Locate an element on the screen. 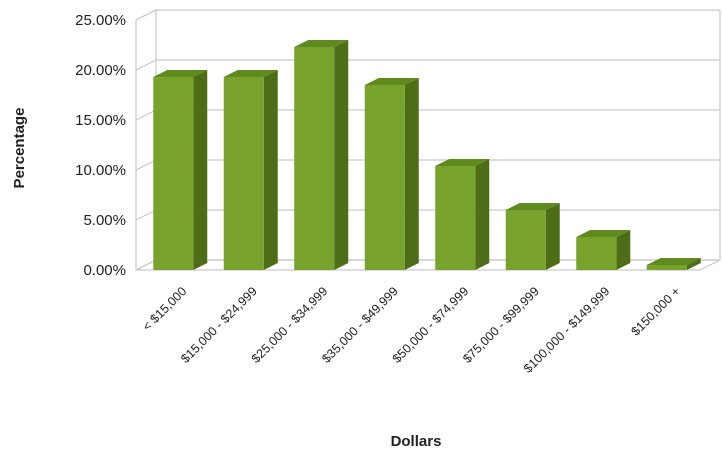  y-axis-ticks: 0.00% 5.00% 10.00% 15.00% 20.00% 25.00% is located at coordinates (100, 145).